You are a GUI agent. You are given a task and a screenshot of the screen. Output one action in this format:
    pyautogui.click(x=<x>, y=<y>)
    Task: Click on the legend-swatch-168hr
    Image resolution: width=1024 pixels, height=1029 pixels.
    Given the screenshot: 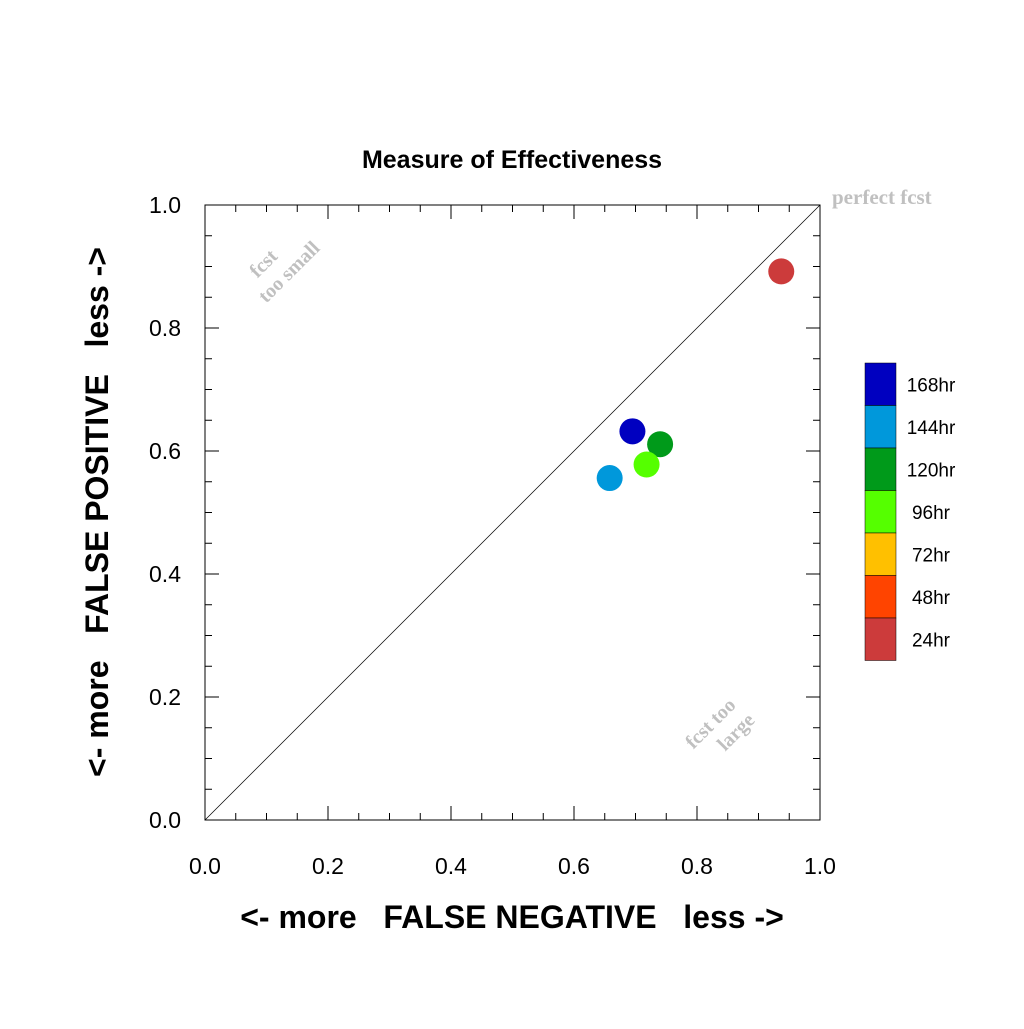 What is the action you would take?
    pyautogui.click(x=880, y=384)
    